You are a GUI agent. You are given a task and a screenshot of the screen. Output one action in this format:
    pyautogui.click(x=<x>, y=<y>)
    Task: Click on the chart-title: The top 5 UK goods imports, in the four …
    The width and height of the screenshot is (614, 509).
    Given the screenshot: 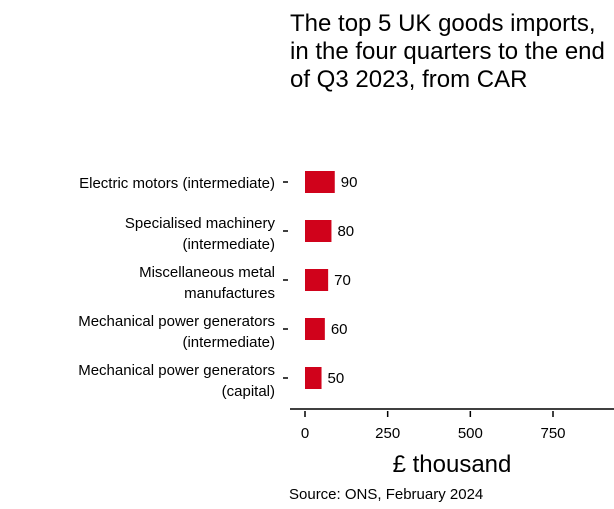 What is the action you would take?
    pyautogui.click(x=447, y=51)
    